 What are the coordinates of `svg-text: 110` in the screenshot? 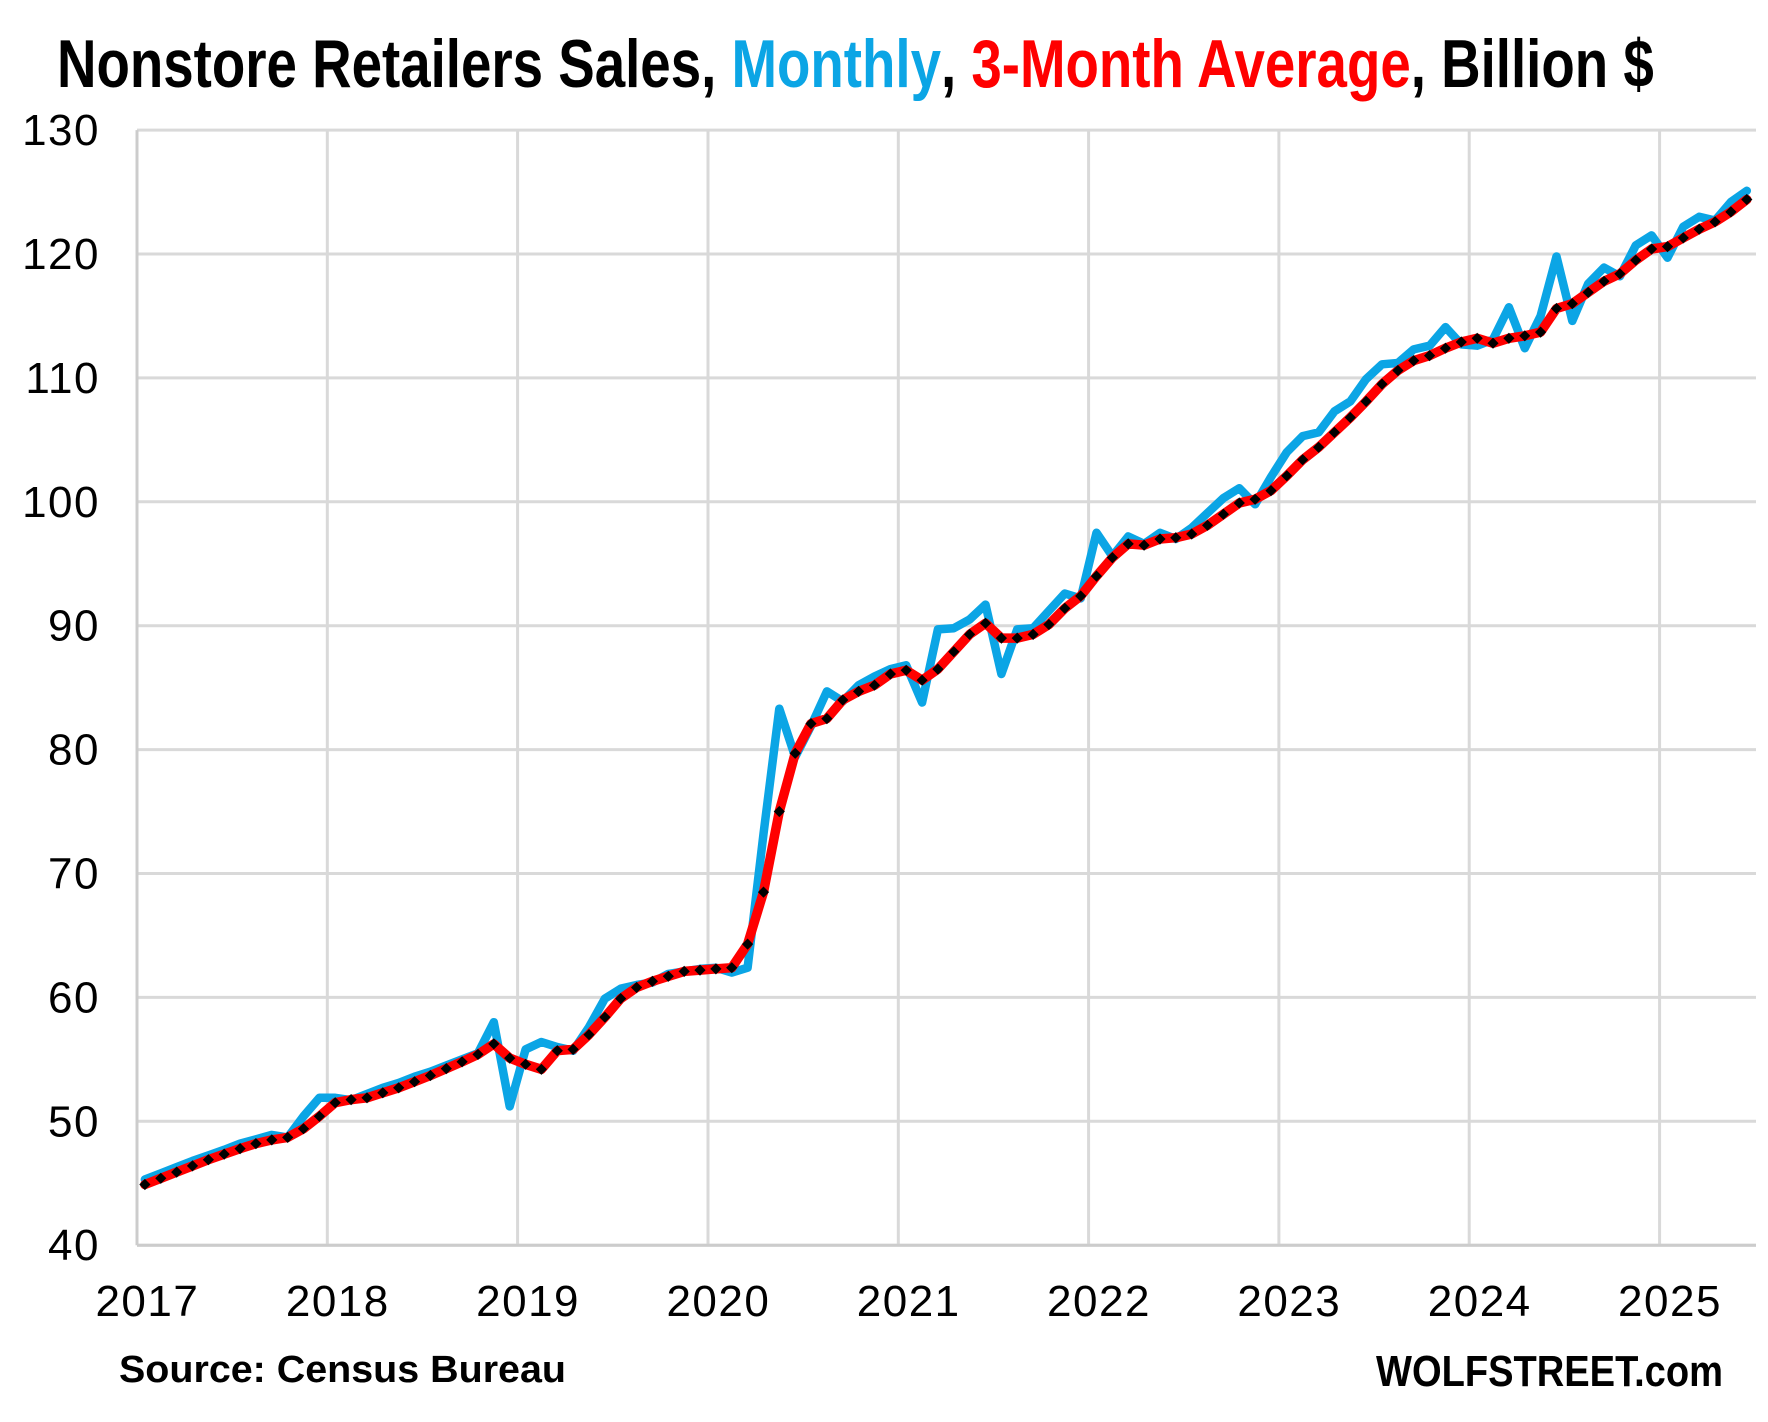 It's located at (62, 378).